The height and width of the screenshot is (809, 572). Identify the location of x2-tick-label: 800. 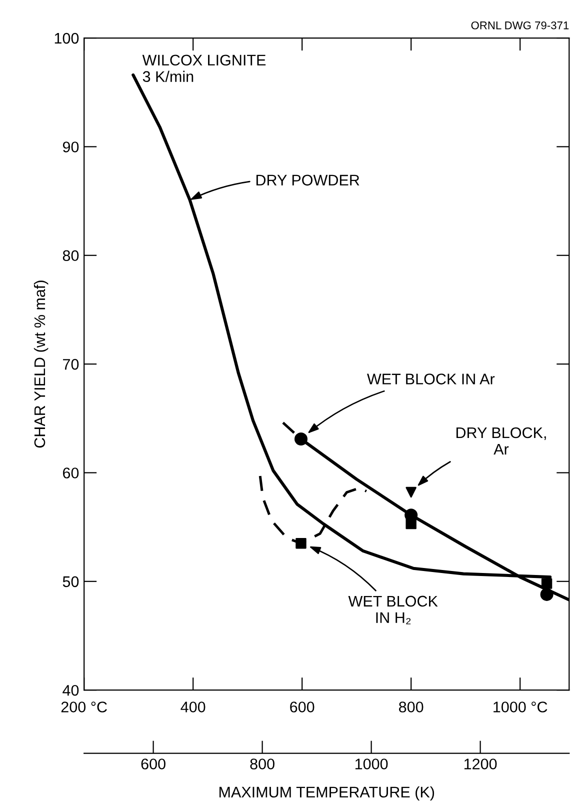
(262, 764).